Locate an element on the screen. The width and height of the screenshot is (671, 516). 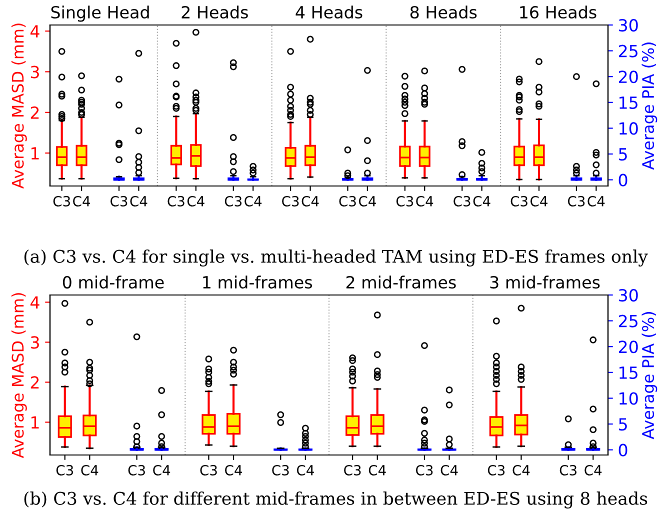
text: Single Head is located at coordinates (100, 14).